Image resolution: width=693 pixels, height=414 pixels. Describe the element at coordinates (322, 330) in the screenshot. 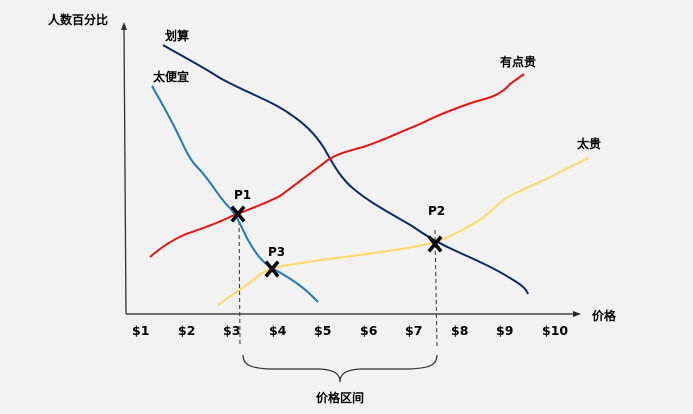

I see `tick: $5` at that location.